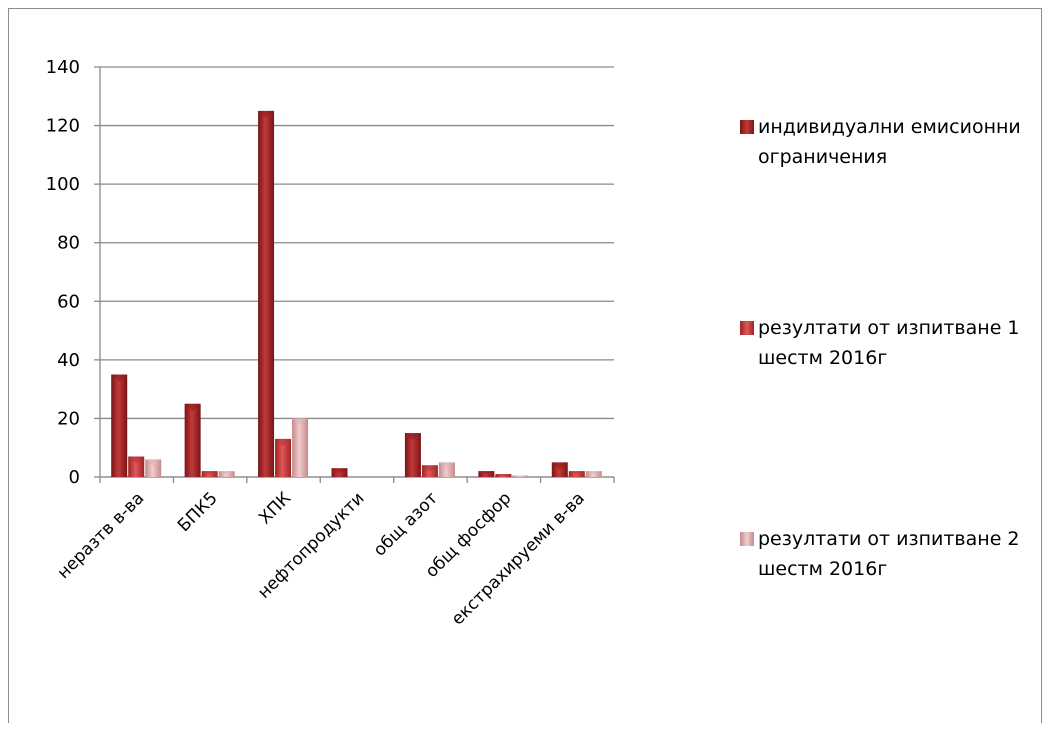  I want to click on legend-label-series-3: резултати от изпитване 2 шестм 2016г, so click(889, 554).